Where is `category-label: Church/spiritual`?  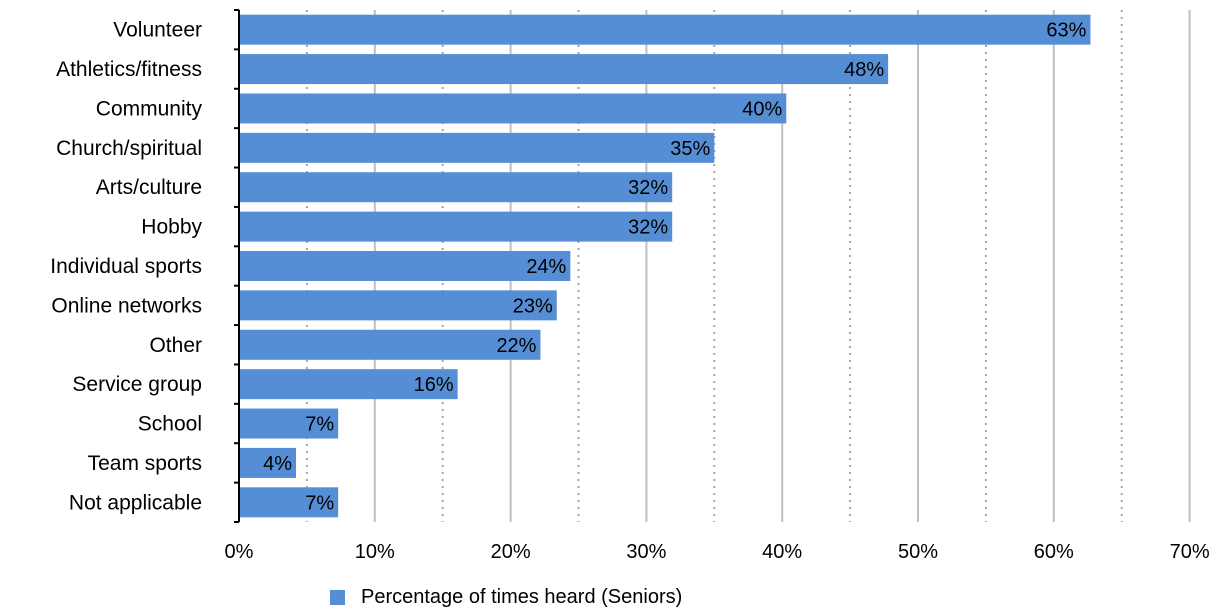 category-label: Church/spiritual is located at coordinates (129, 148).